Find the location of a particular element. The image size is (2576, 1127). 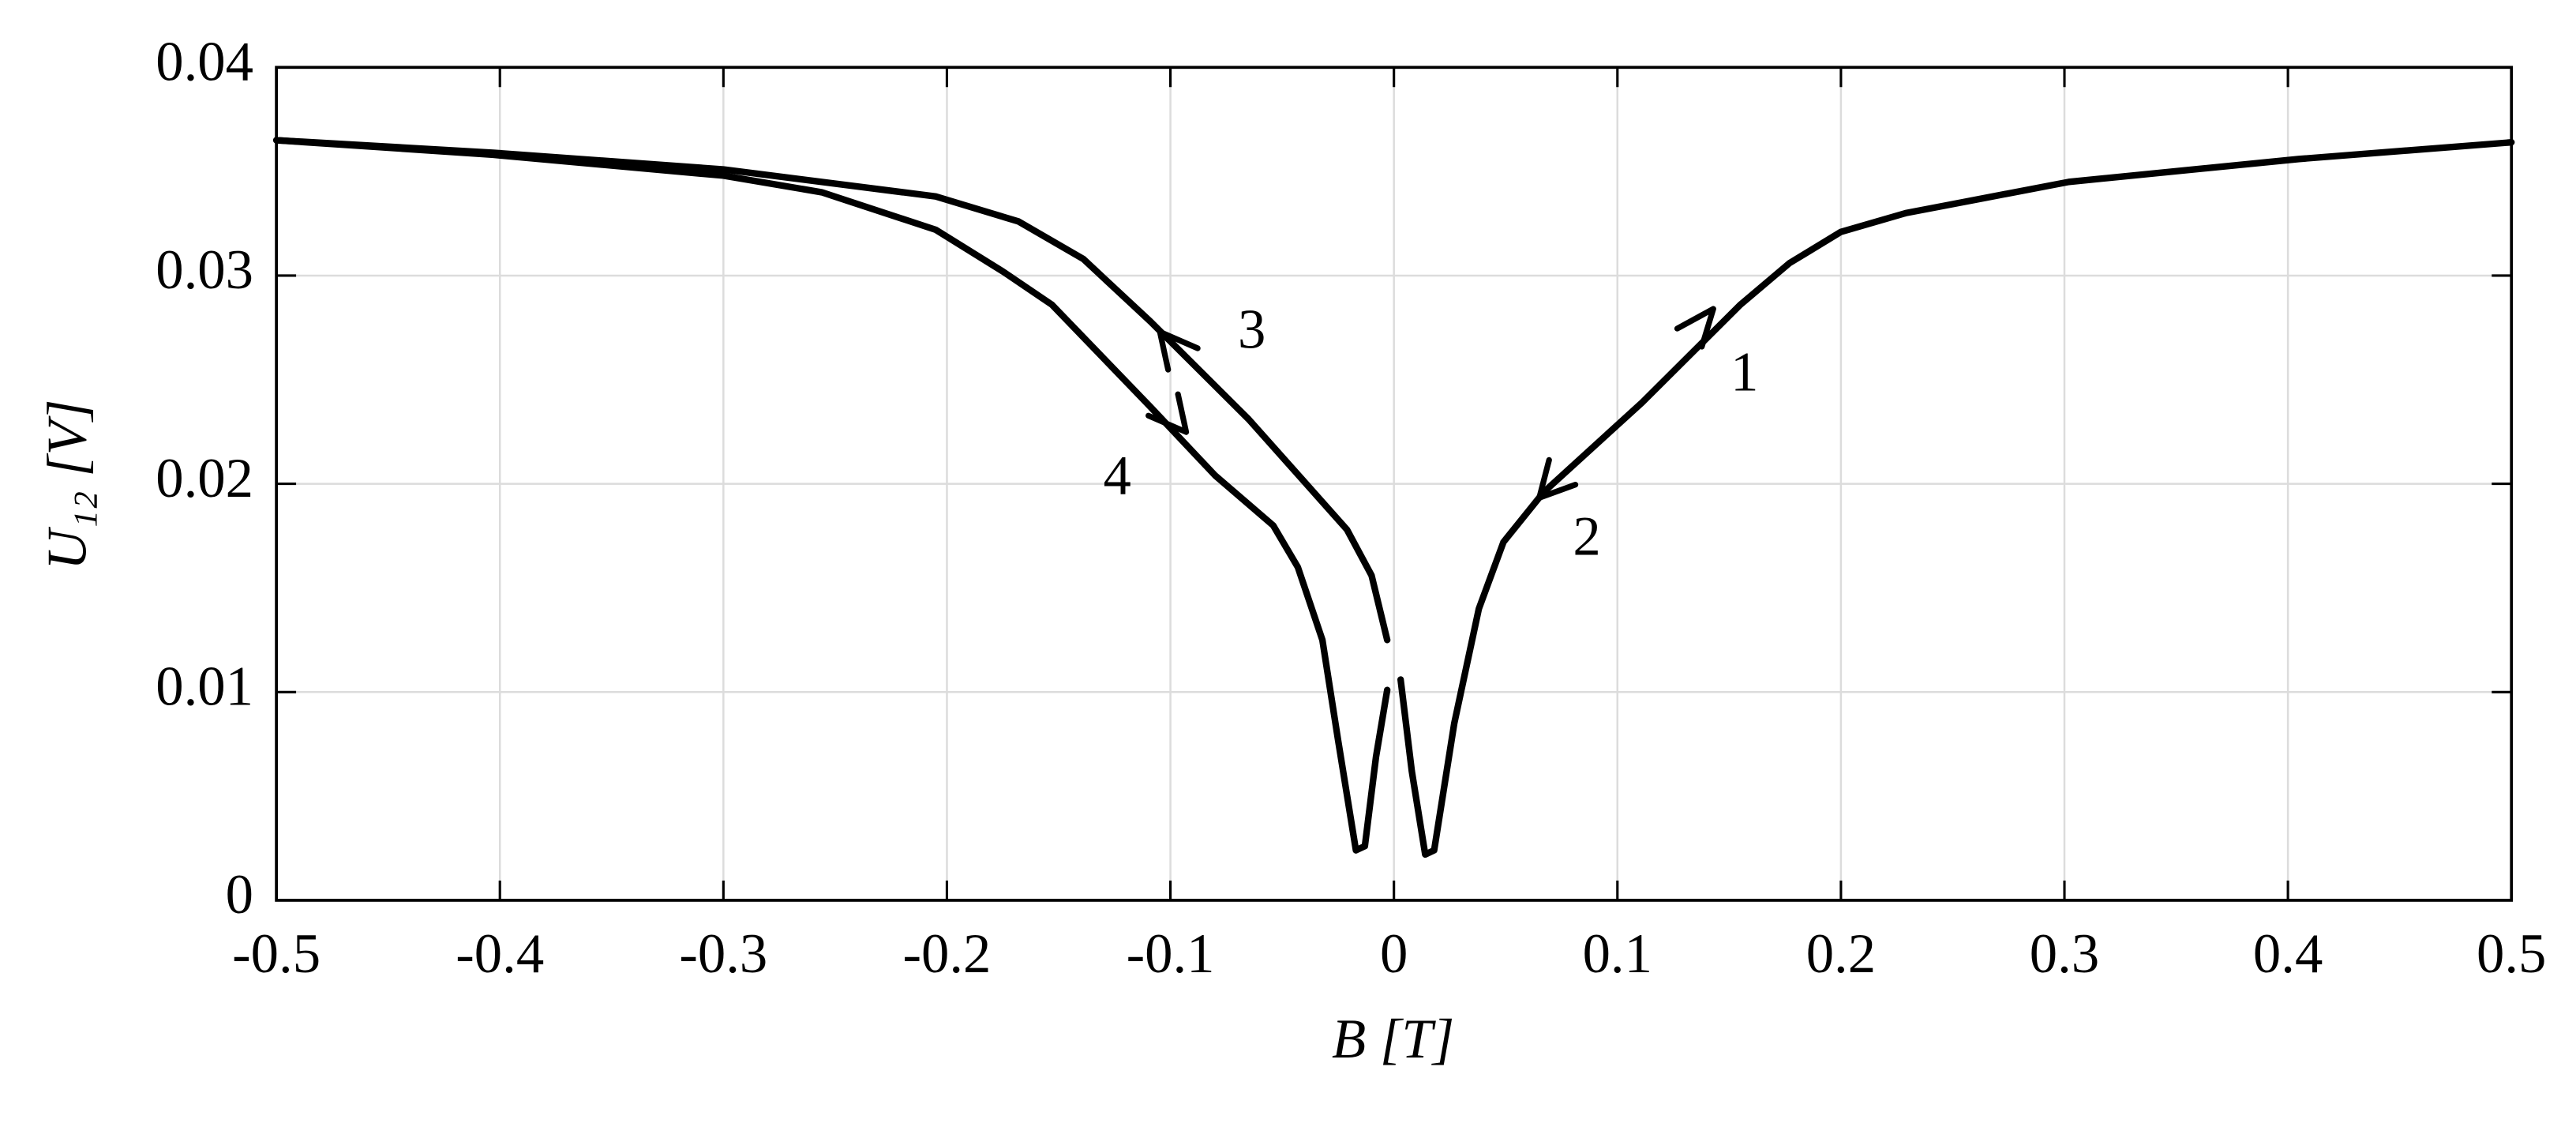

x-tick-label: 0 is located at coordinates (1394, 954).